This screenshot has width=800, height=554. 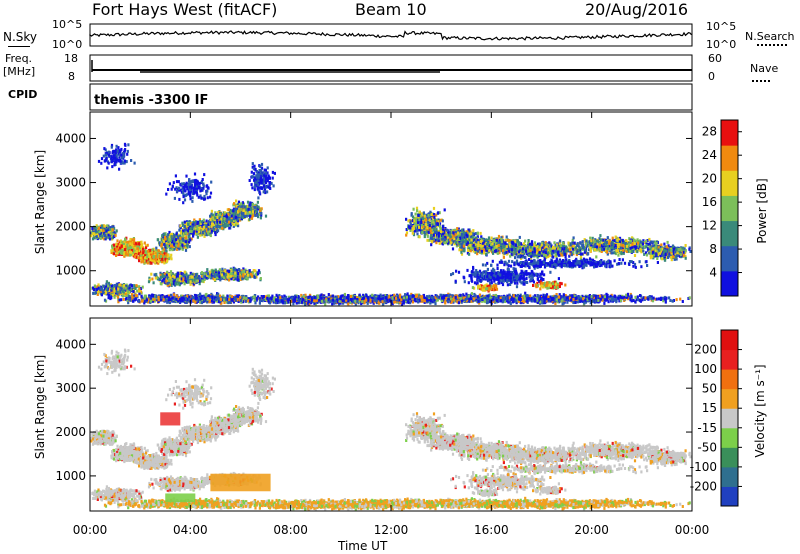 What do you see at coordinates (705, 369) in the screenshot?
I see `colorbar-tick-label: 100` at bounding box center [705, 369].